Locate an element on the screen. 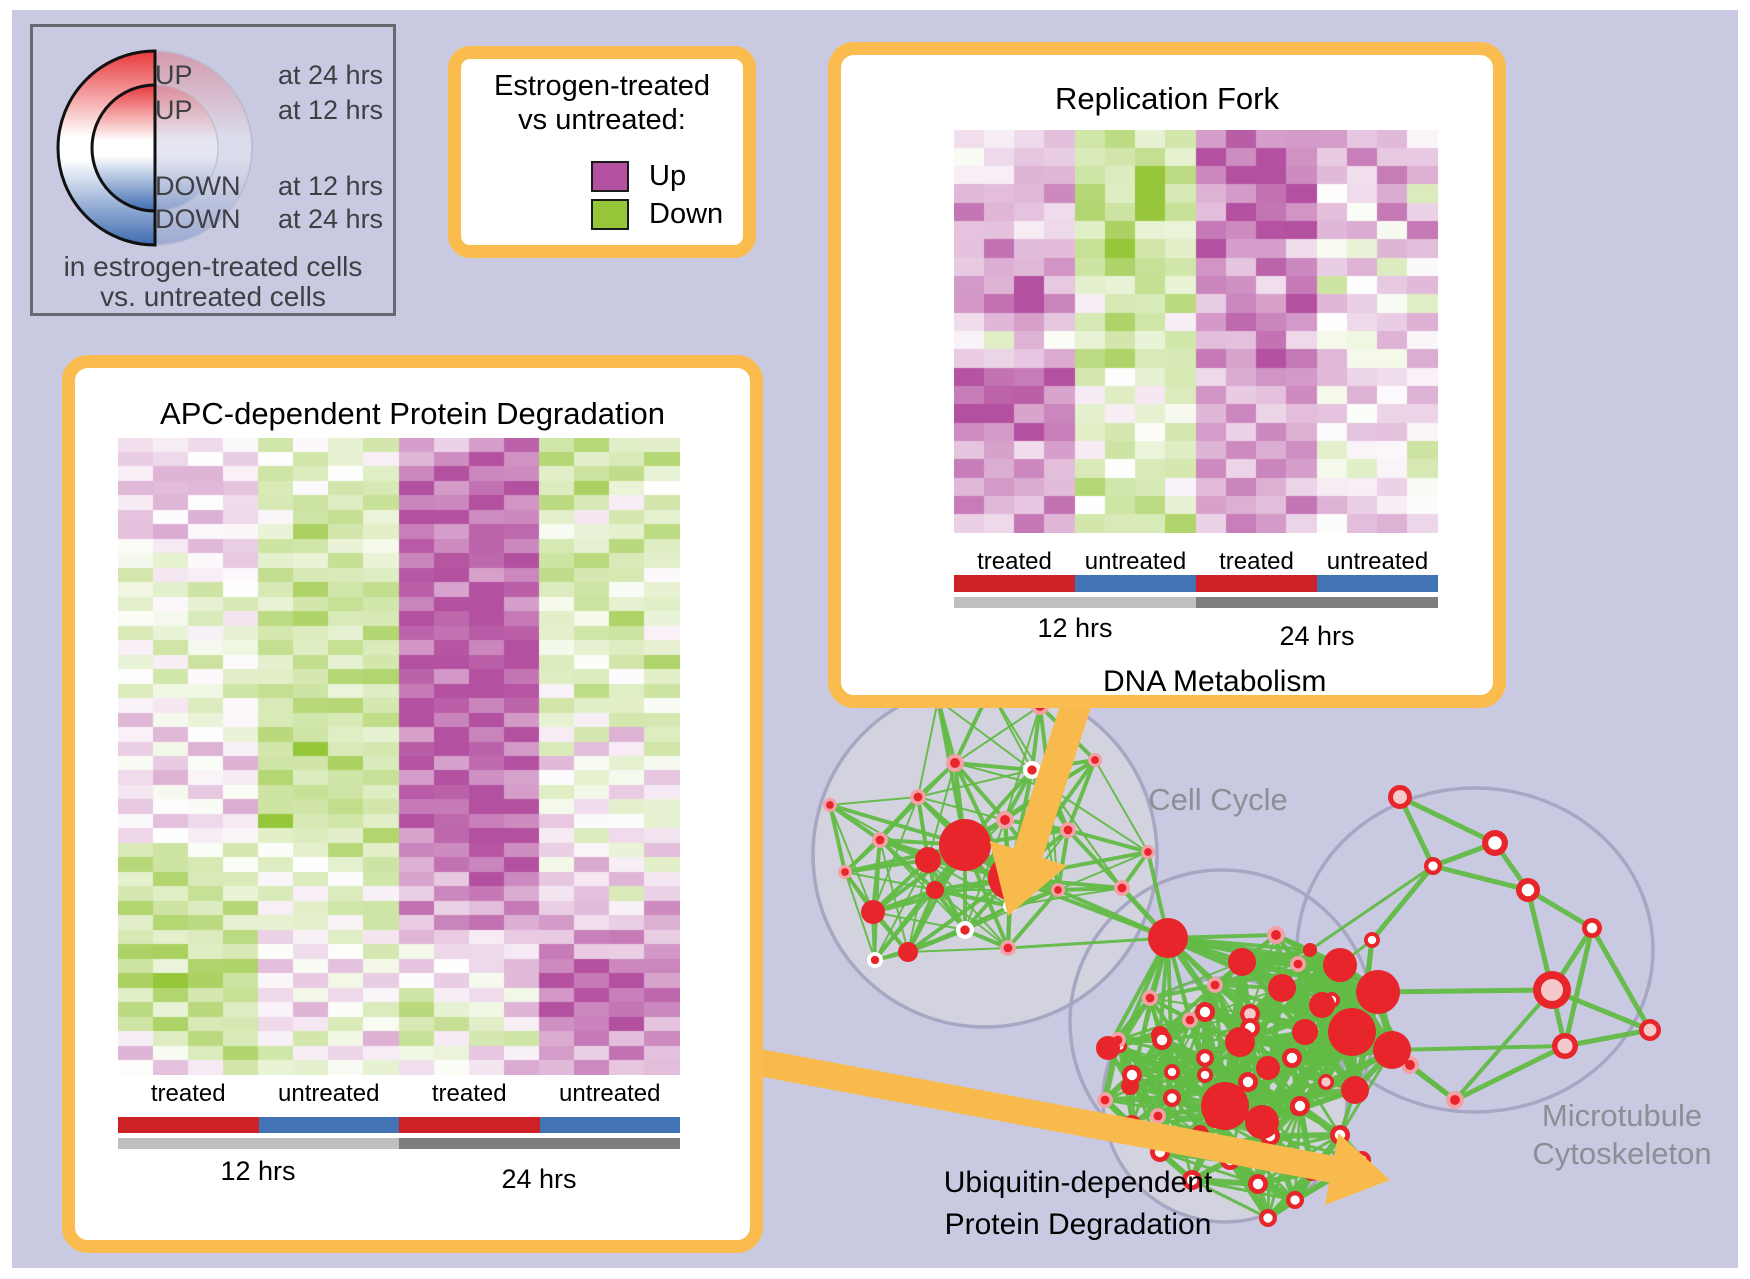  apc-24hrs-label: 24 hrs is located at coordinates (539, 1179).